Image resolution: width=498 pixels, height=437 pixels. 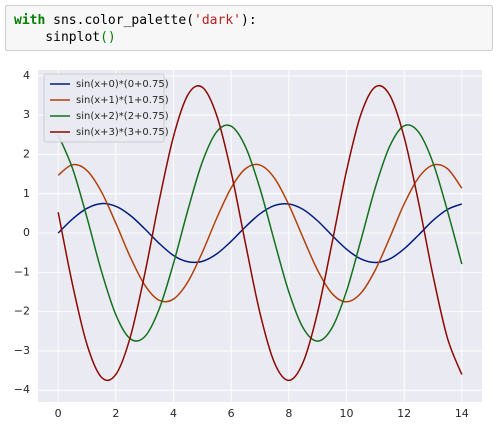 What do you see at coordinates (462, 413) in the screenshot?
I see `x-tick-label: 14` at bounding box center [462, 413].